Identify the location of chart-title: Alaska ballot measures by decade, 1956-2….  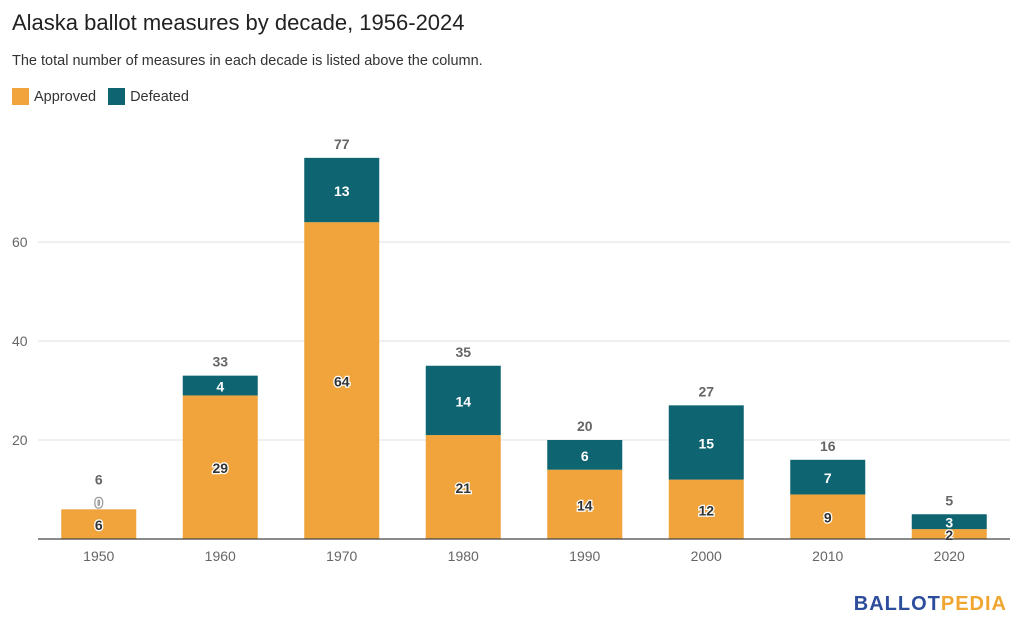
(238, 22).